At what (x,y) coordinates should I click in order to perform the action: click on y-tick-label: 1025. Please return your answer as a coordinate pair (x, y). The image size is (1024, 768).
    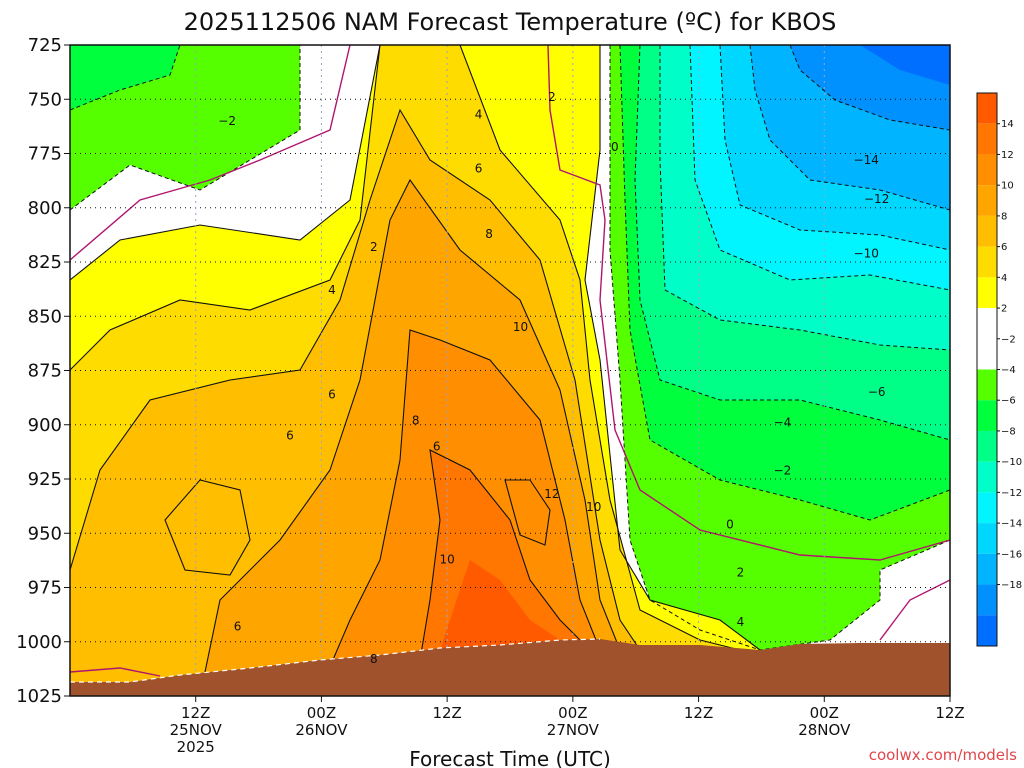
    Looking at the image, I should click on (39, 696).